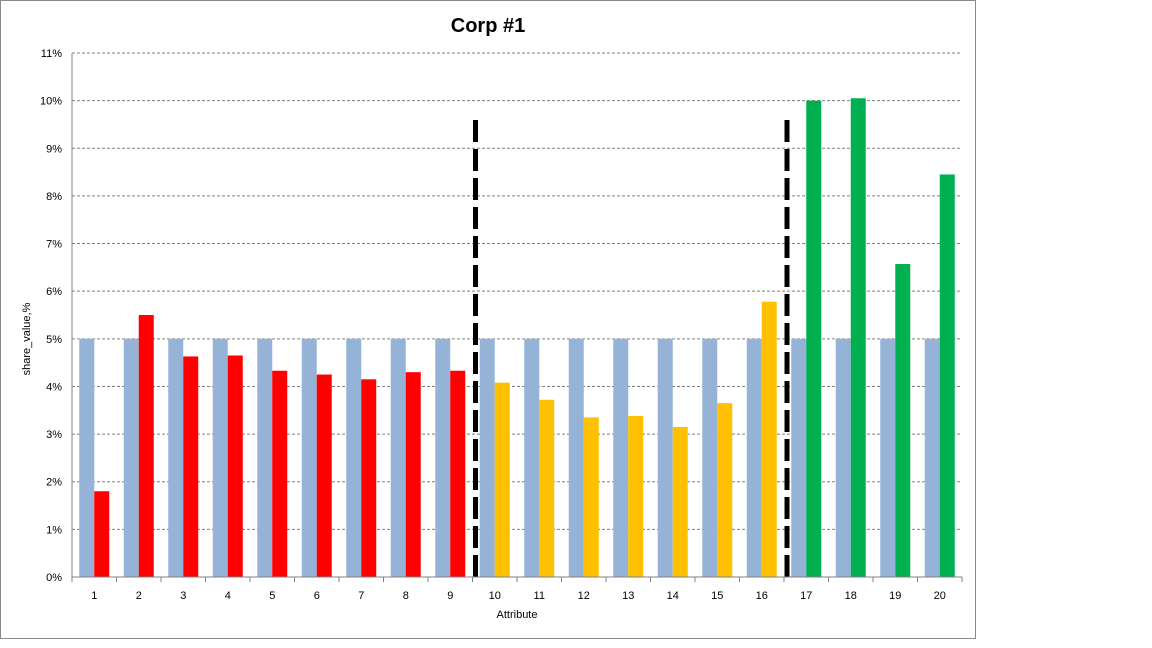 The image size is (1152, 648). Describe the element at coordinates (717, 596) in the screenshot. I see `x-tick-label: 15` at that location.